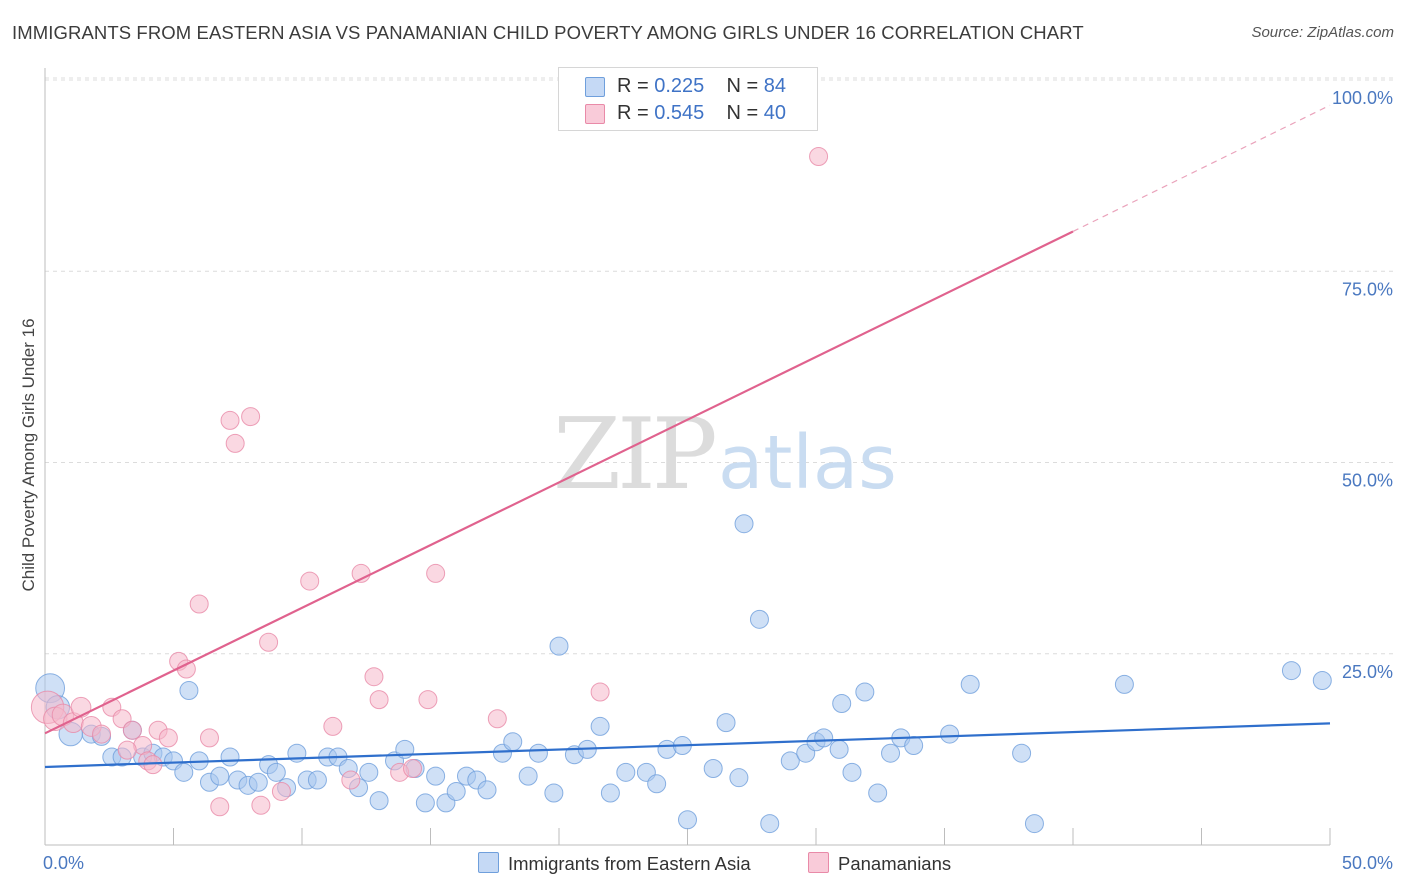 This screenshot has width=1406, height=892. I want to click on y-tick-label: 100.0%, so click(1362, 98).